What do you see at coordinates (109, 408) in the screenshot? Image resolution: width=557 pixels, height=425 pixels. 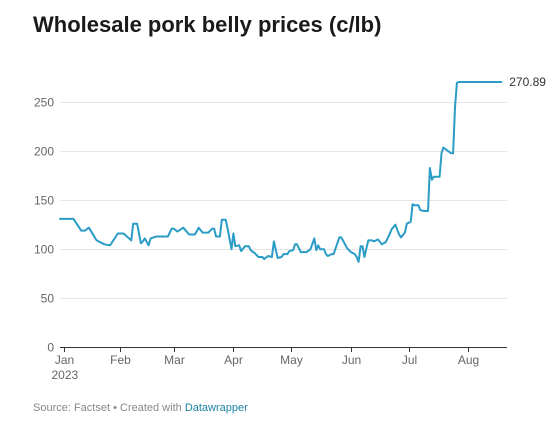 I see `source-credit: Source: Factset • Created with` at bounding box center [109, 408].